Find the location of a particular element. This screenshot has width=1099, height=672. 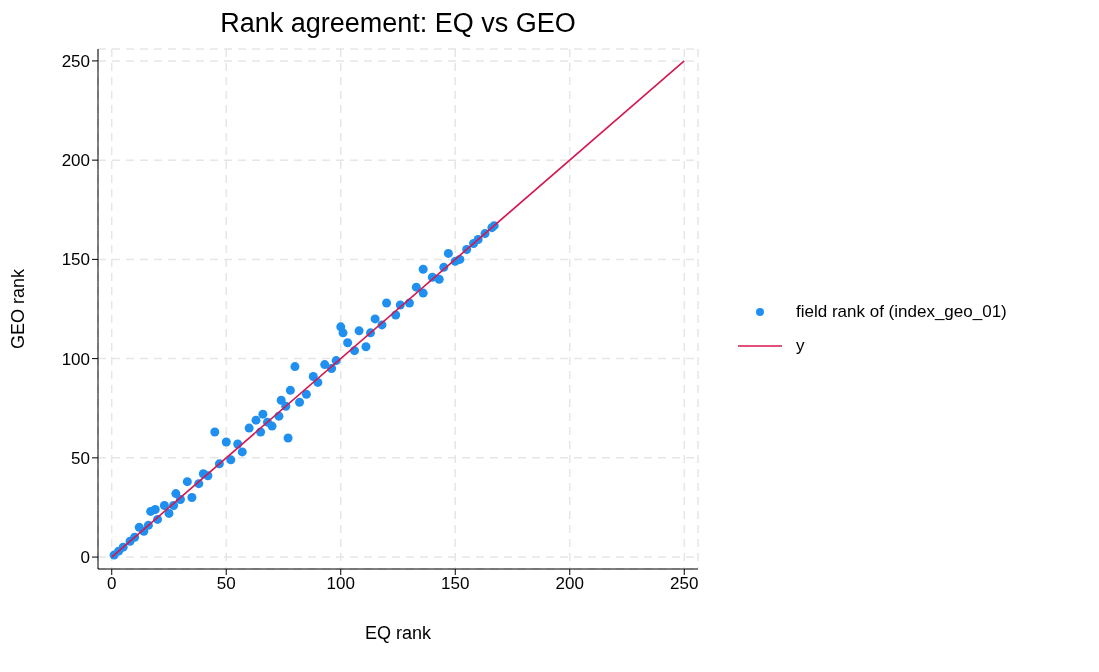

y-tick-label: 200 is located at coordinates (75, 161).